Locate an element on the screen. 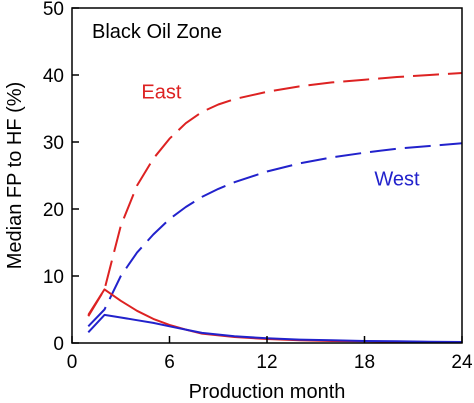 This screenshot has width=474, height=403. x-tick-label: 0 is located at coordinates (72, 362).